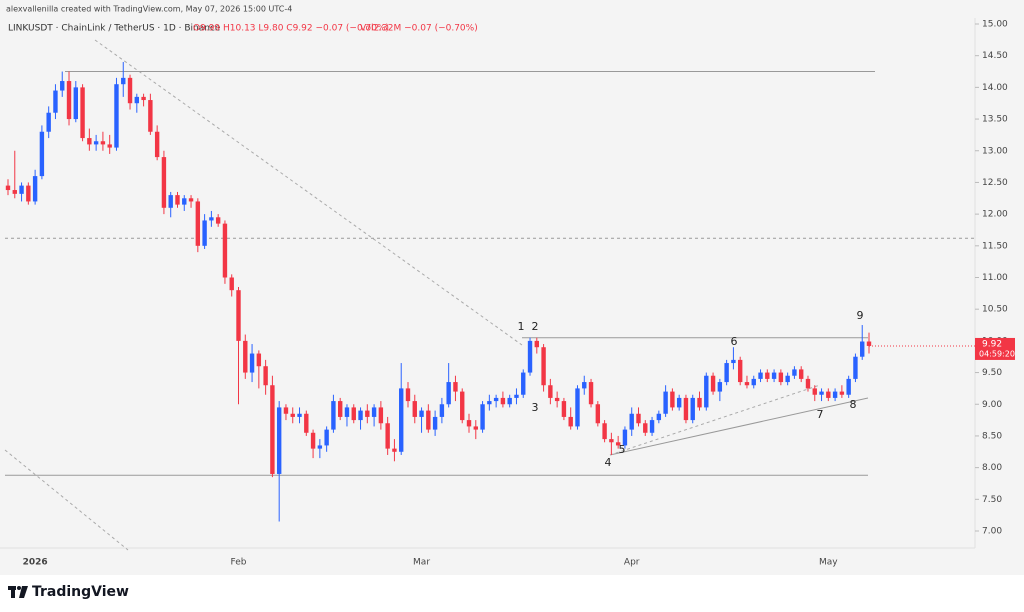 Image resolution: width=1024 pixels, height=612 pixels. What do you see at coordinates (853, 404) in the screenshot?
I see `annotation: 8` at bounding box center [853, 404].